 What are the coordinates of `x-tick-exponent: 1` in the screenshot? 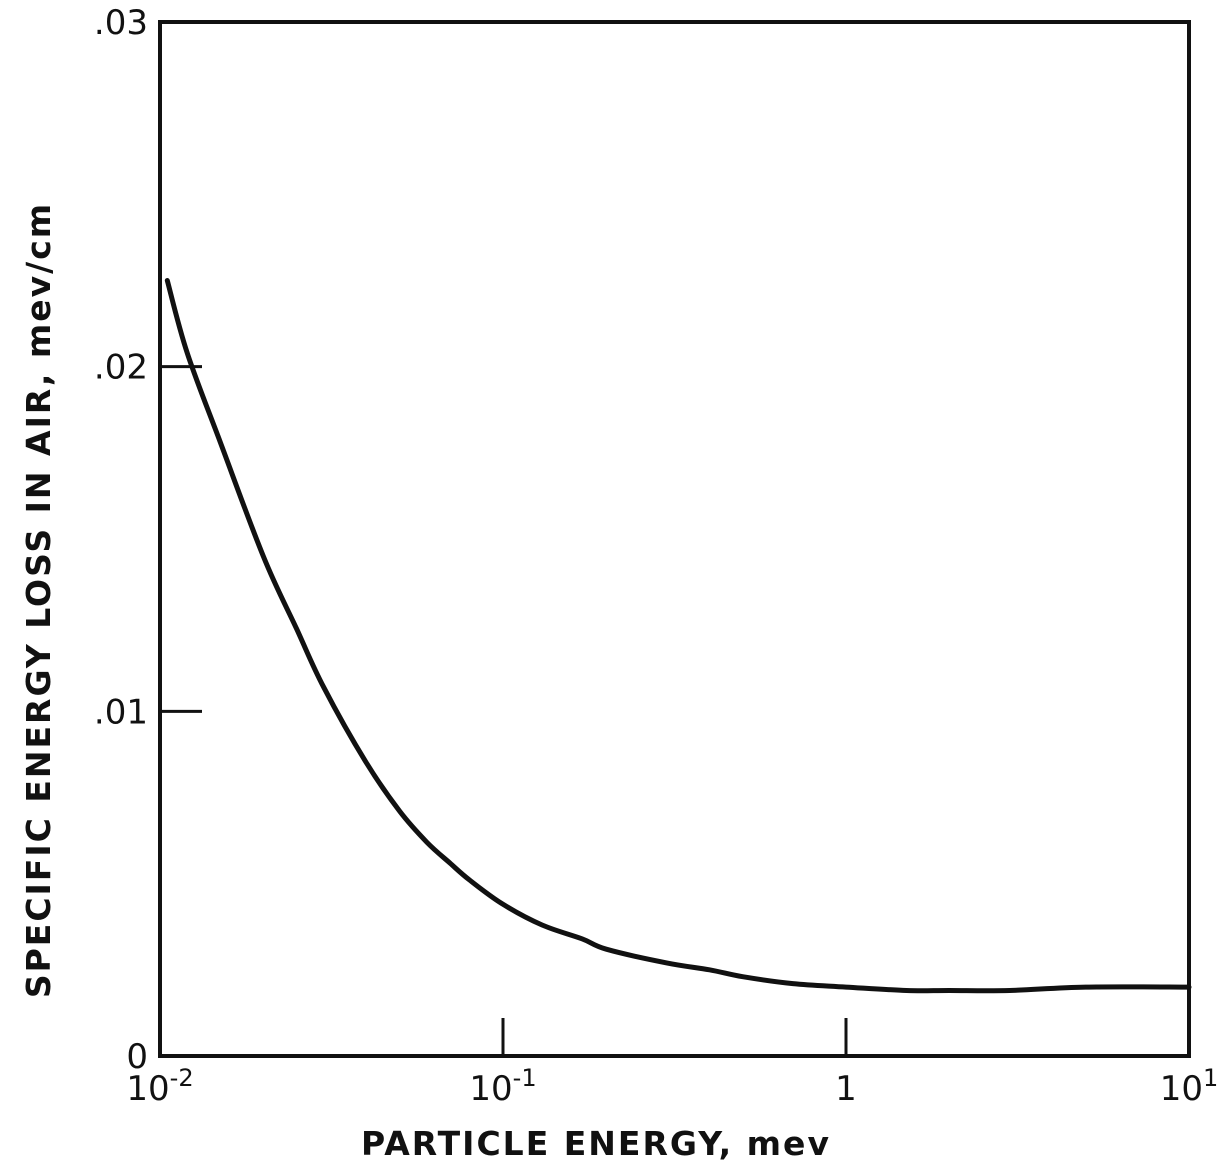 It's located at (1210, 1078).